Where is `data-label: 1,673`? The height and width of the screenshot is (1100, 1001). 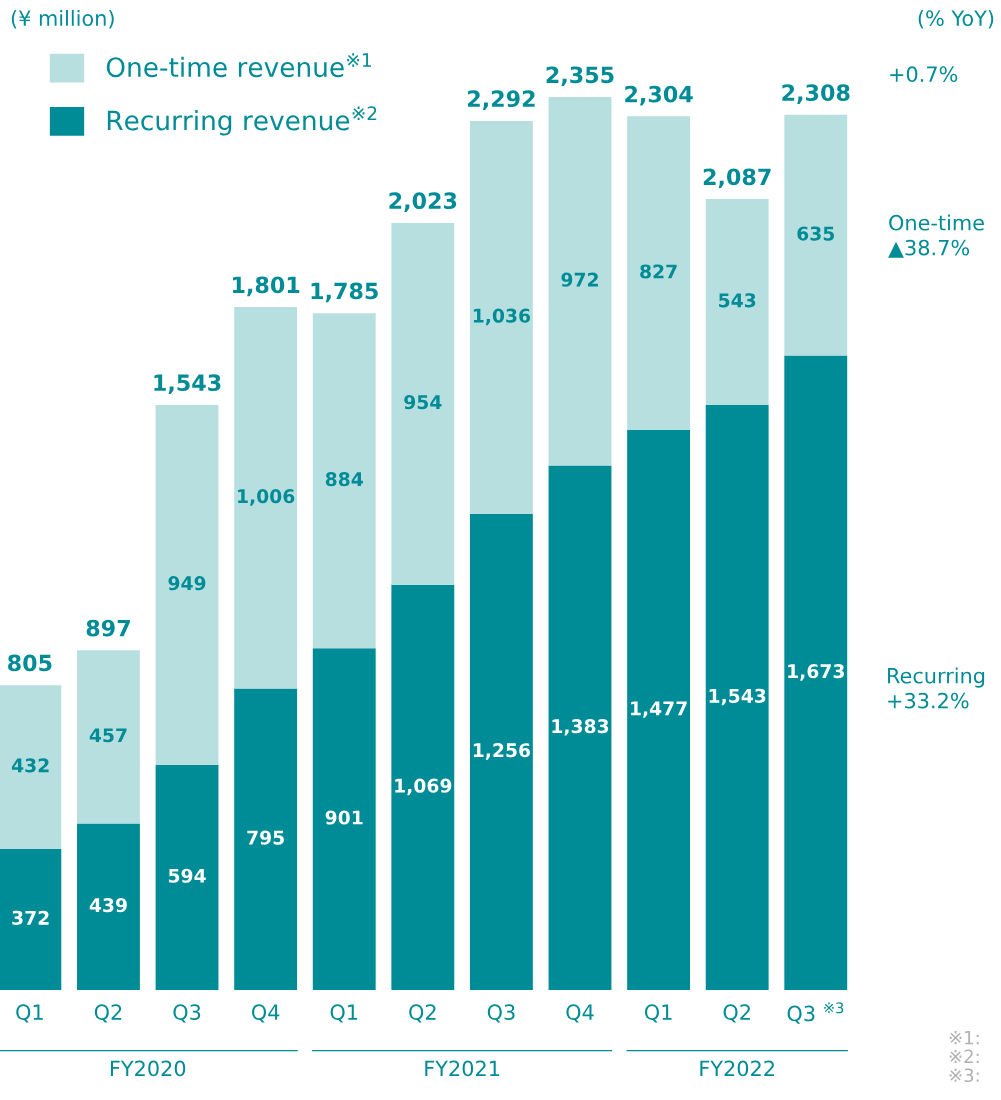
data-label: 1,673 is located at coordinates (816, 672).